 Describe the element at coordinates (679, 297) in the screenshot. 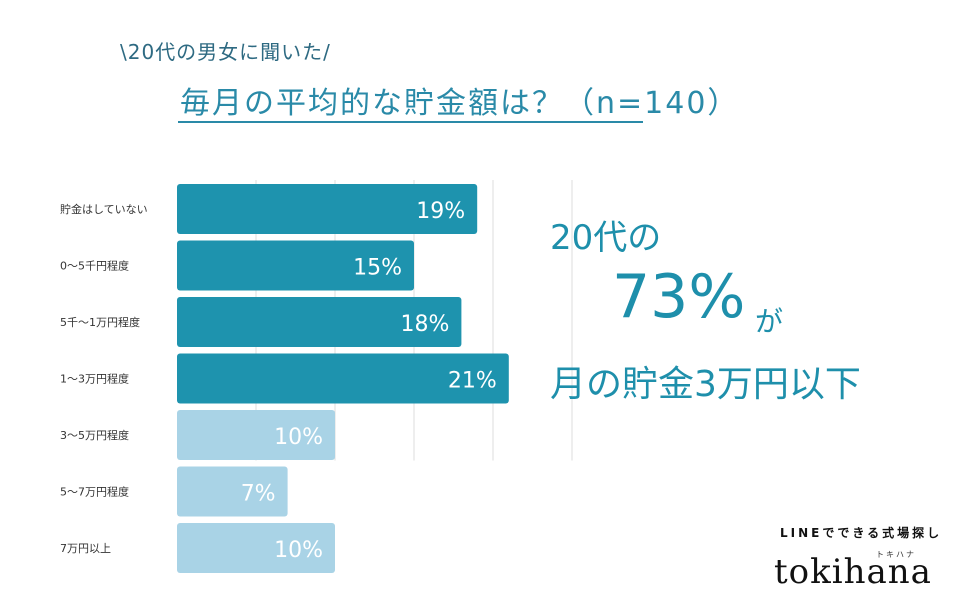

I see `highlight-percentage: 73%` at that location.